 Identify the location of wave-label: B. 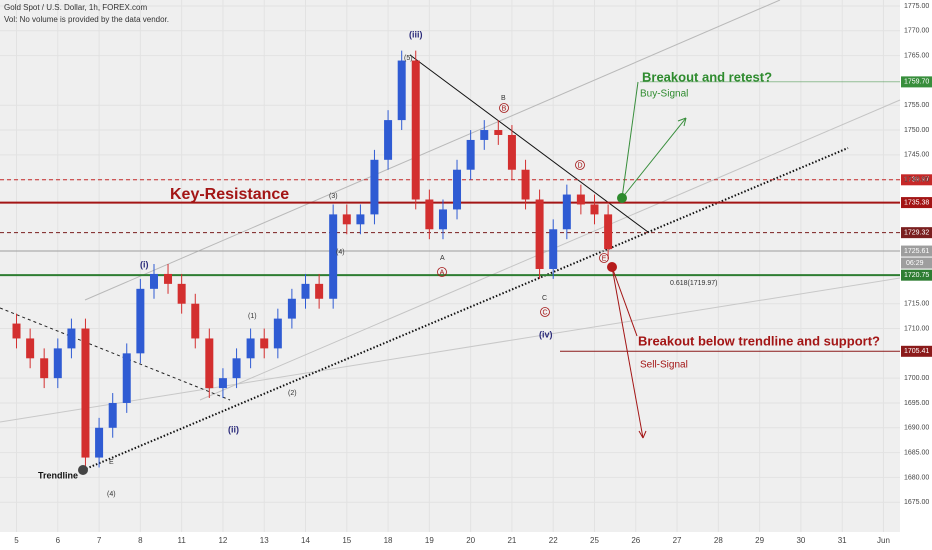
(504, 108).